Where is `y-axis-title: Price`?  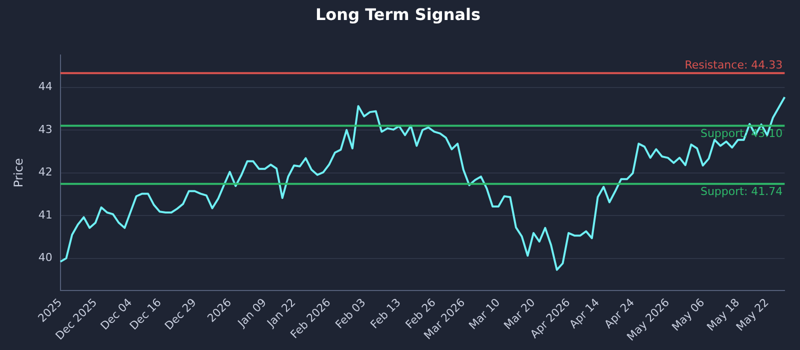
y-axis-title: Price is located at coordinates (18, 173).